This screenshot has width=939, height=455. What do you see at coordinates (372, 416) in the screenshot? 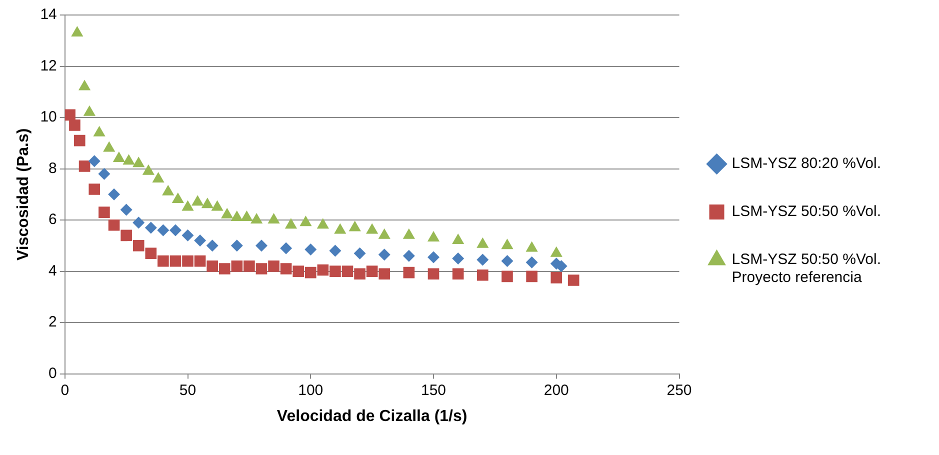
I see `x-axis-title: Velocidad de Cizalla (1/s)` at bounding box center [372, 416].